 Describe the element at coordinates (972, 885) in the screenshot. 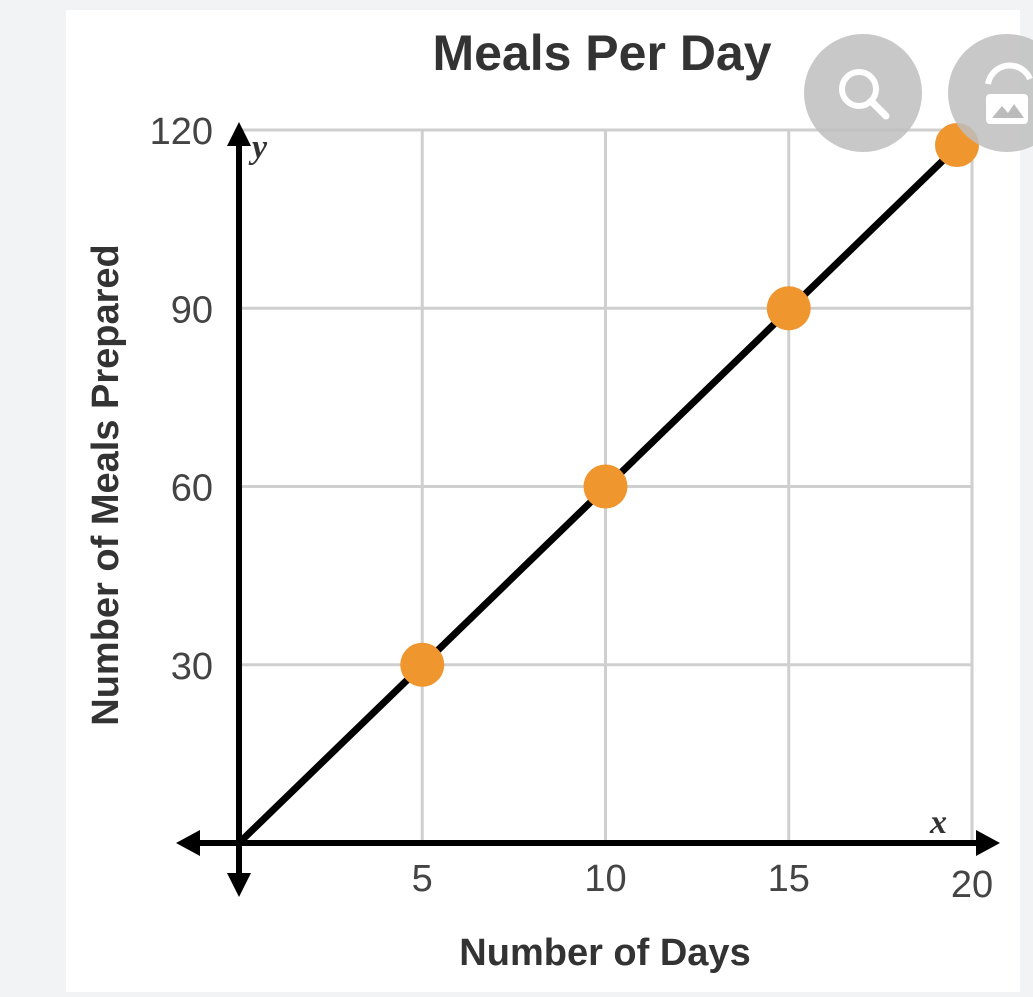

I see `x-tick-label: 20` at that location.